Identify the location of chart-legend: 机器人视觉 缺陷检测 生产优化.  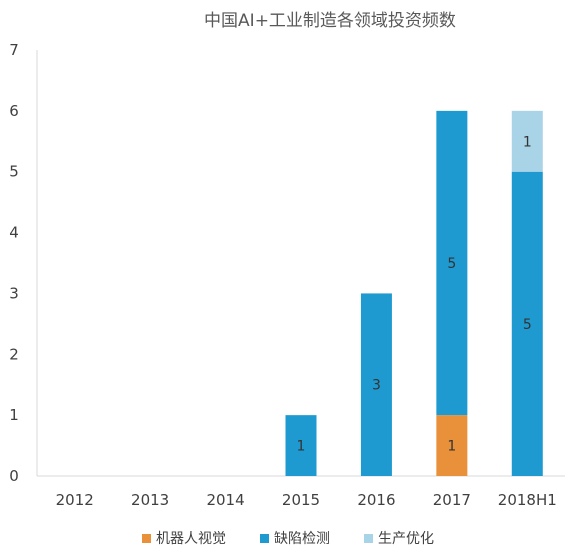
(288, 538).